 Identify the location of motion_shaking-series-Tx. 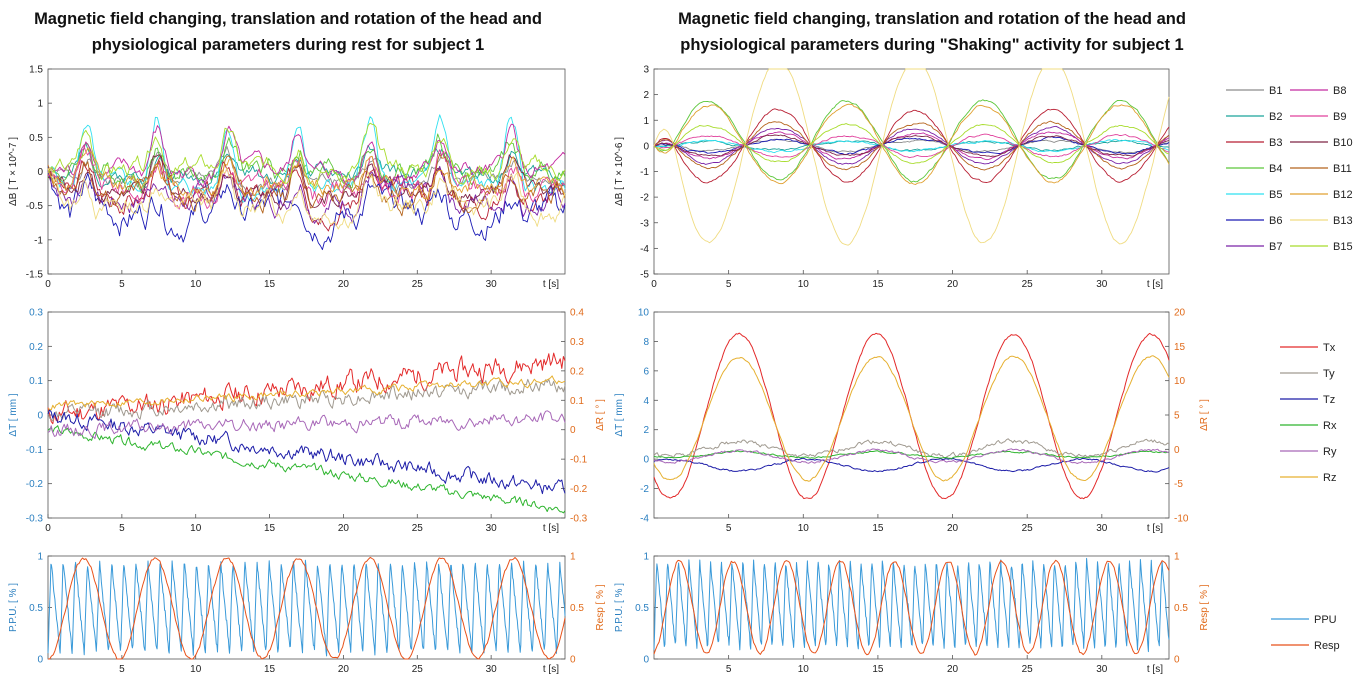
(911, 416).